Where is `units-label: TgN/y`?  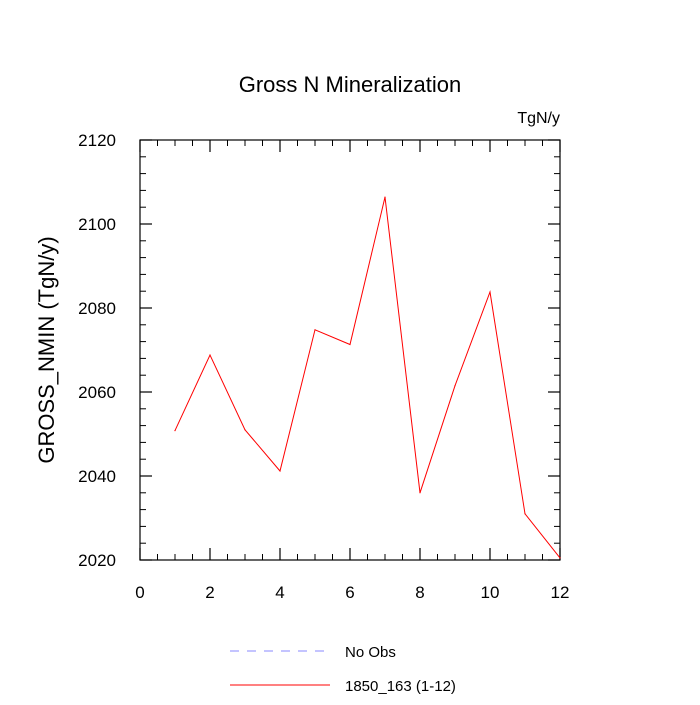
units-label: TgN/y is located at coordinates (538, 118).